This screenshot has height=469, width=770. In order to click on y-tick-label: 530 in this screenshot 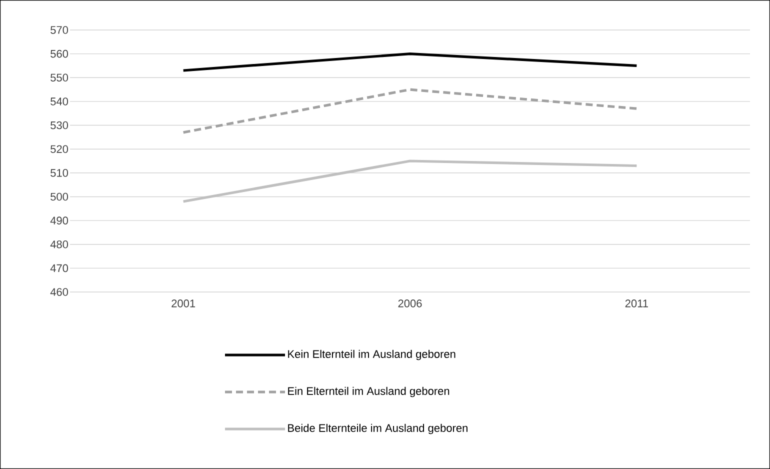, I will do `click(59, 125)`.